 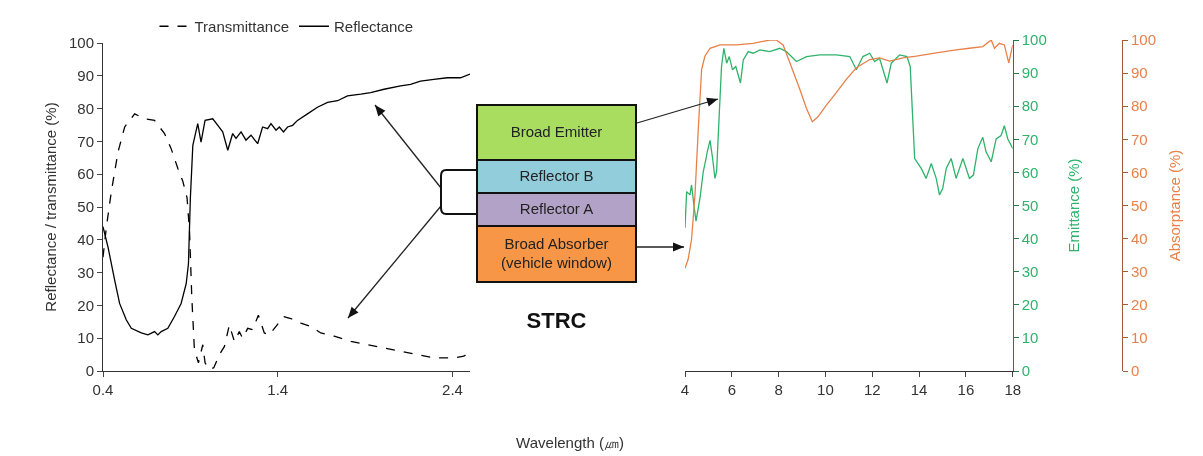 What do you see at coordinates (1030, 305) in the screenshot?
I see `y2-tick-label: 20` at bounding box center [1030, 305].